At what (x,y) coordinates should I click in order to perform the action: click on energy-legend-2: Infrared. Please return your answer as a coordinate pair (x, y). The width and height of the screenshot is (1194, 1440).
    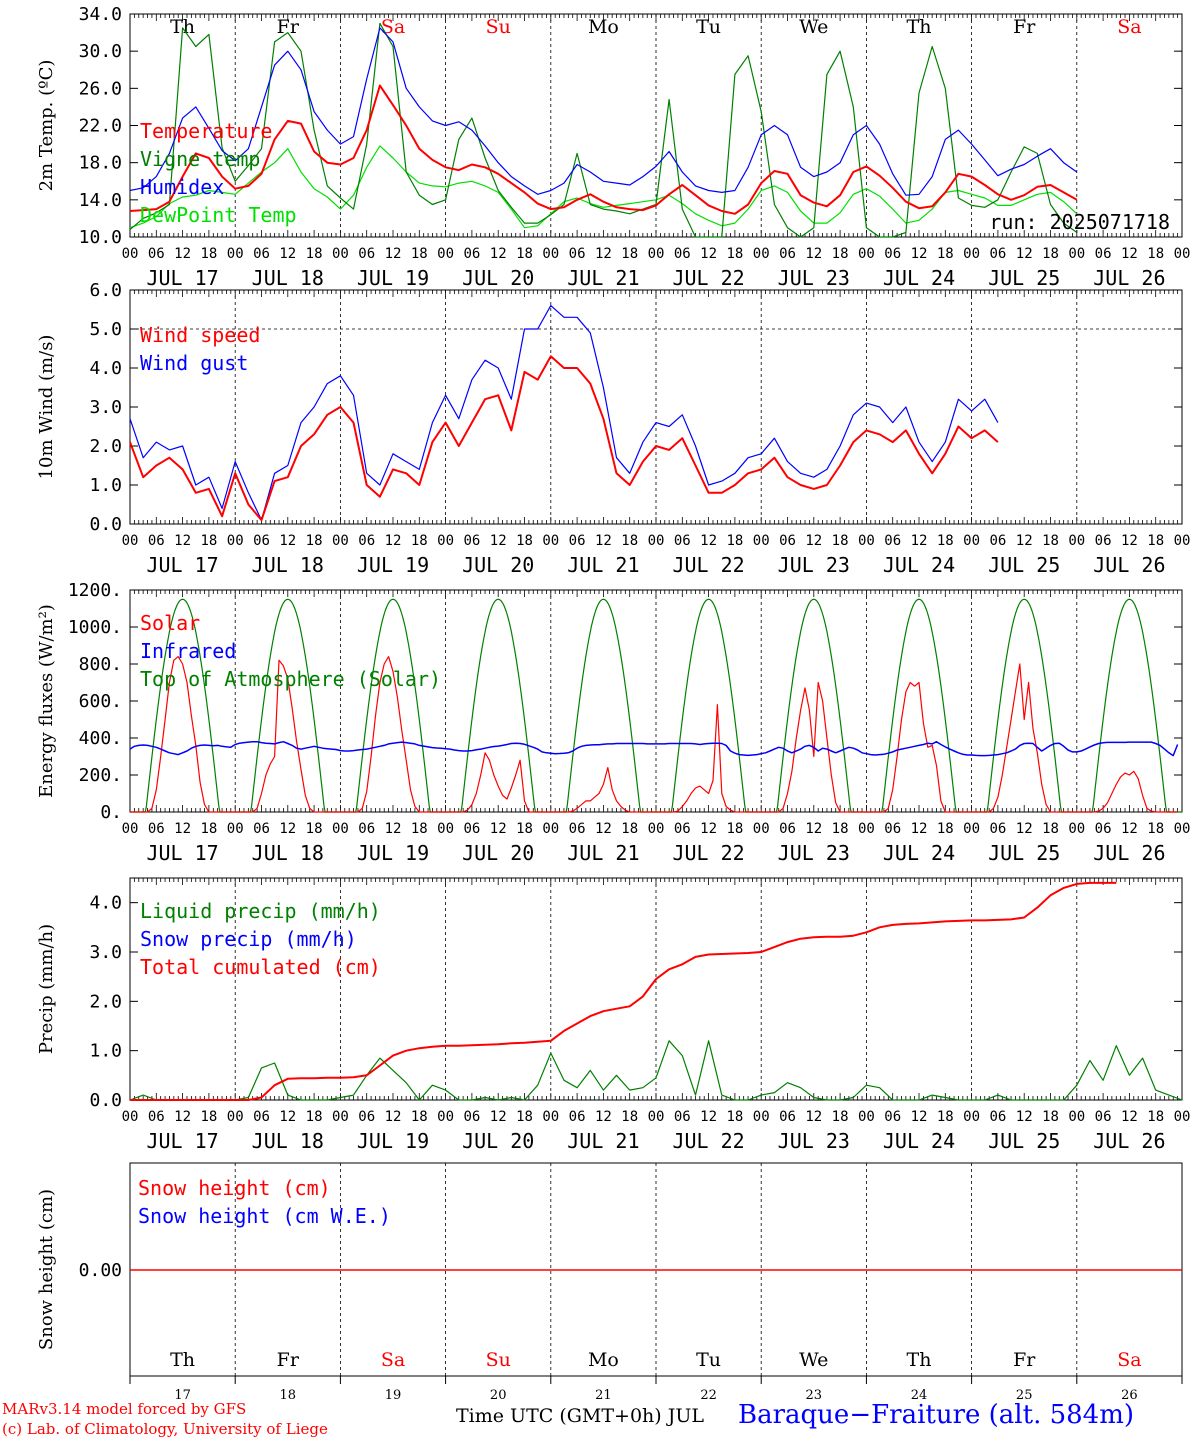
    Looking at the image, I should click on (188, 651).